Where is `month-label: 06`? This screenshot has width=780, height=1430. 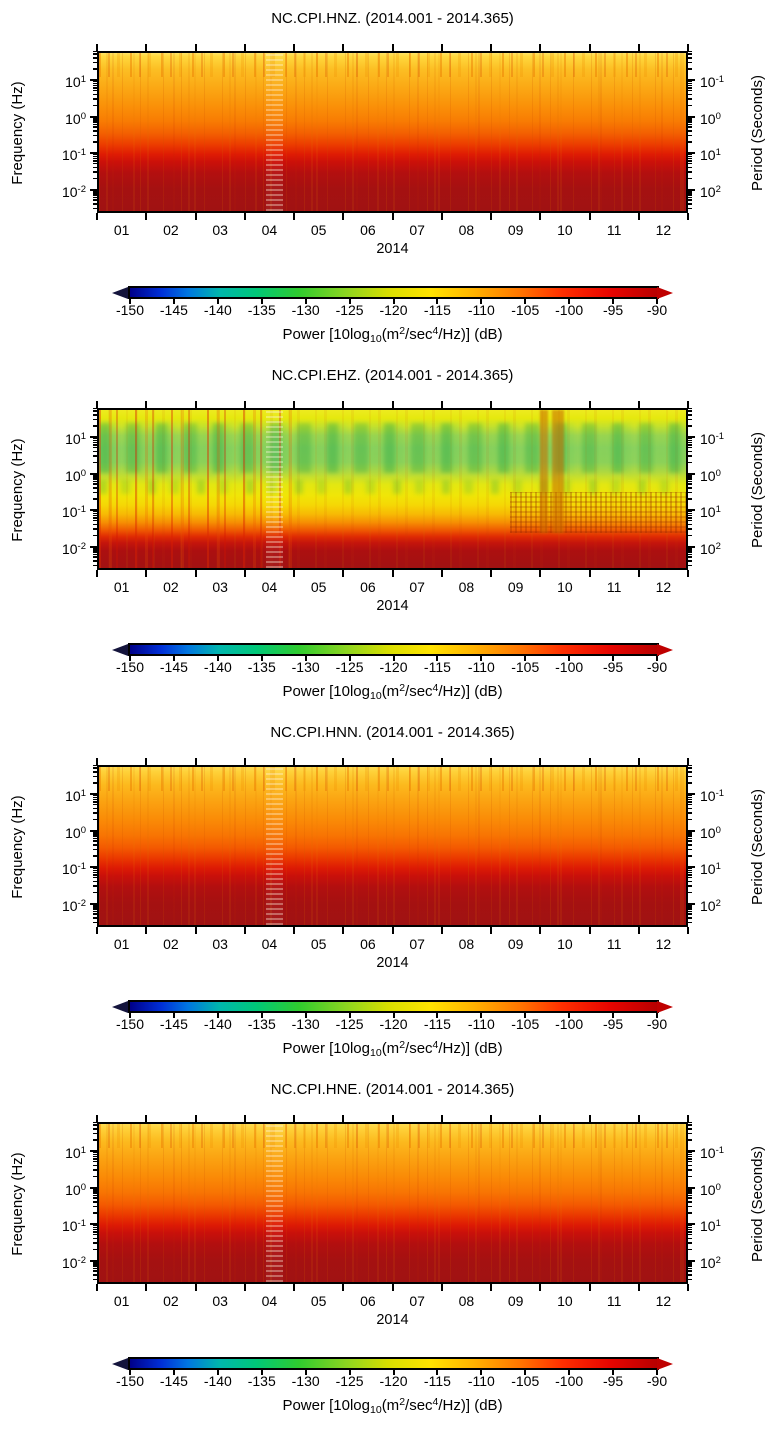
month-label: 06 is located at coordinates (368, 587).